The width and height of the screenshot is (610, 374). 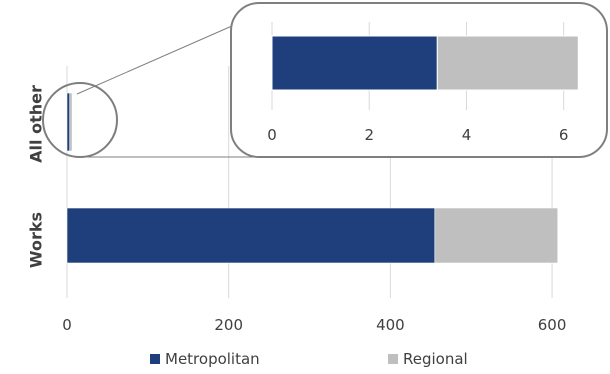 What do you see at coordinates (159, 58) in the screenshot?
I see `zoom-connector-top` at bounding box center [159, 58].